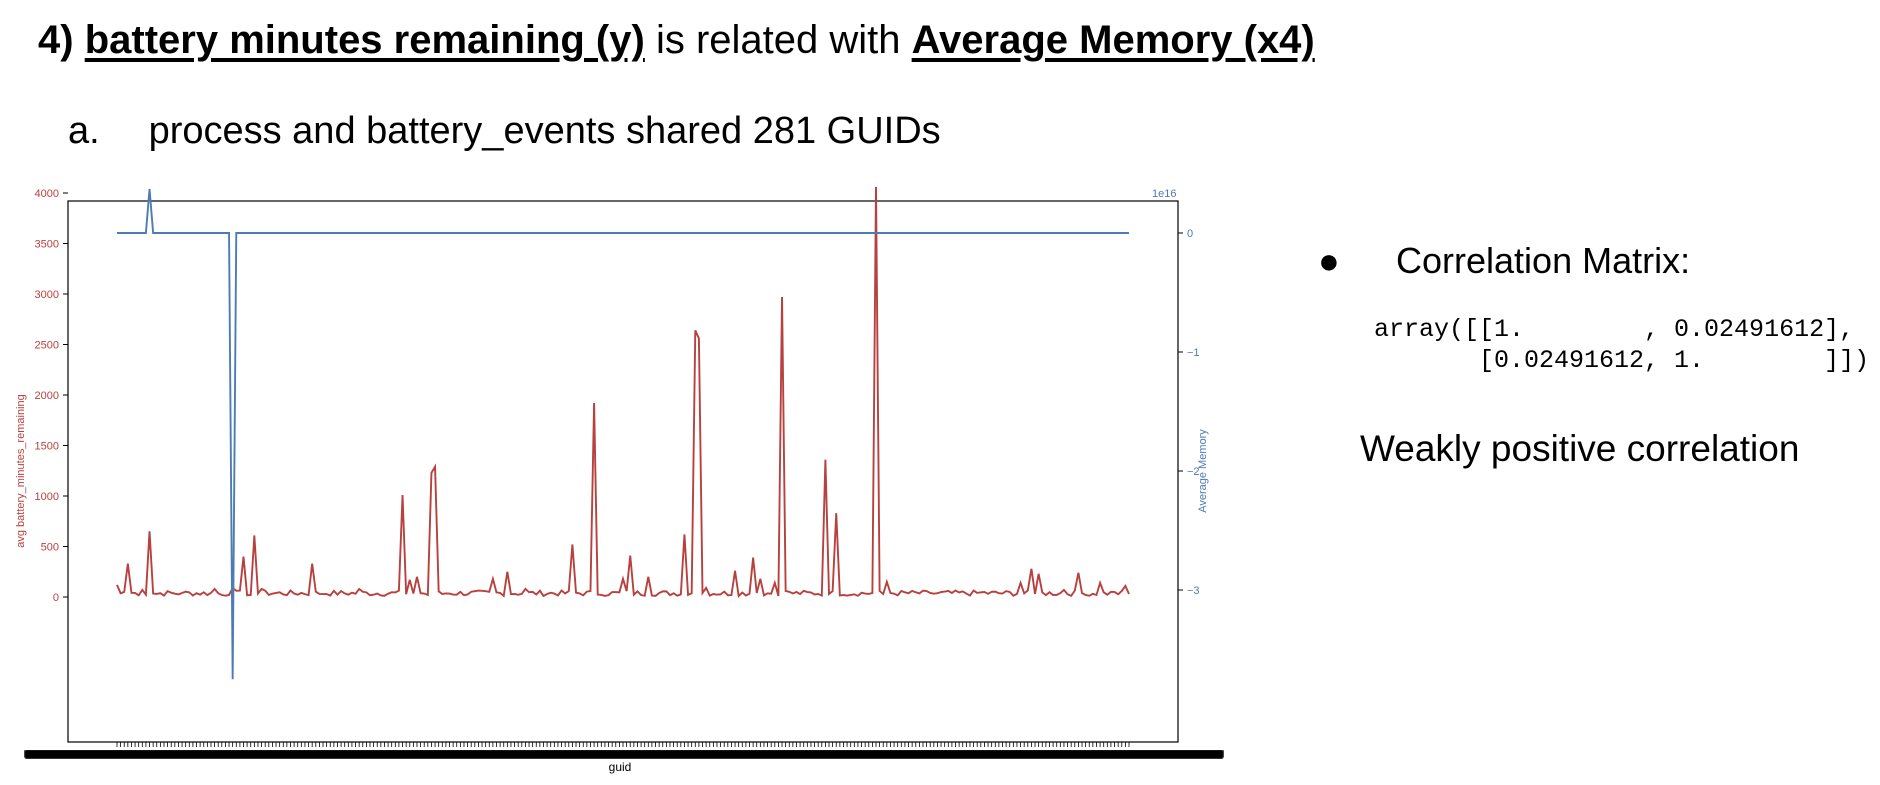  What do you see at coordinates (1193, 353) in the screenshot?
I see `right-tick-label: −1` at bounding box center [1193, 353].